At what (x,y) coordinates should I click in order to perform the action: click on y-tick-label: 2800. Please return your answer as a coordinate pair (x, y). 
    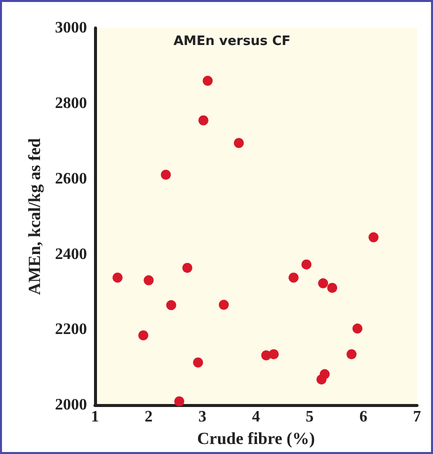
    Looking at the image, I should click on (71, 103).